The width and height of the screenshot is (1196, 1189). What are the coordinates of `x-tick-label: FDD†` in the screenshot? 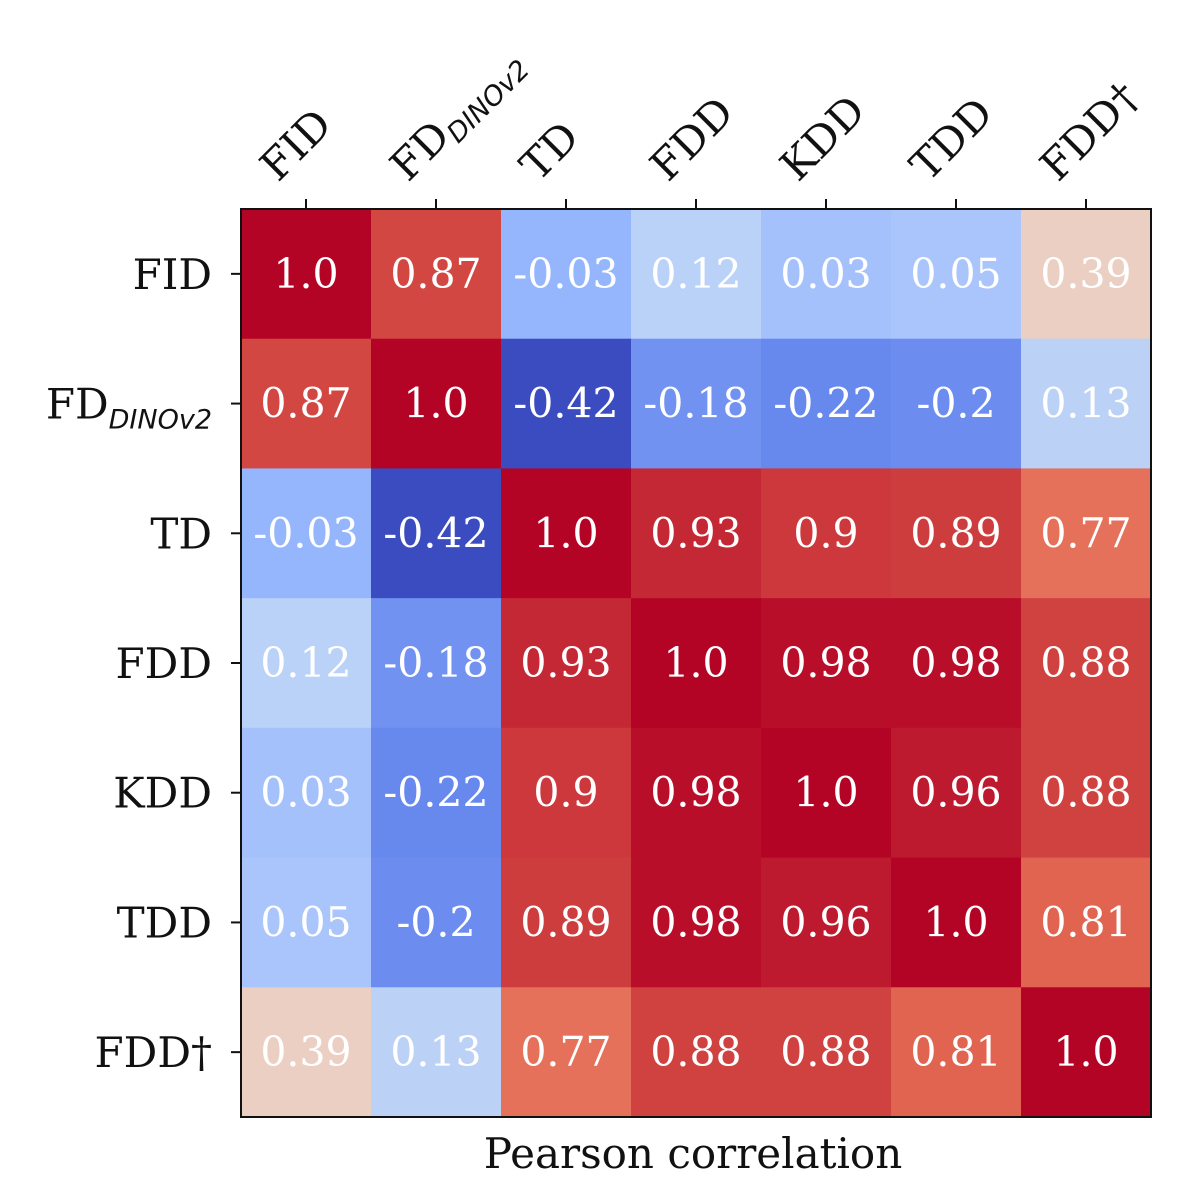 It's located at (1089, 131).